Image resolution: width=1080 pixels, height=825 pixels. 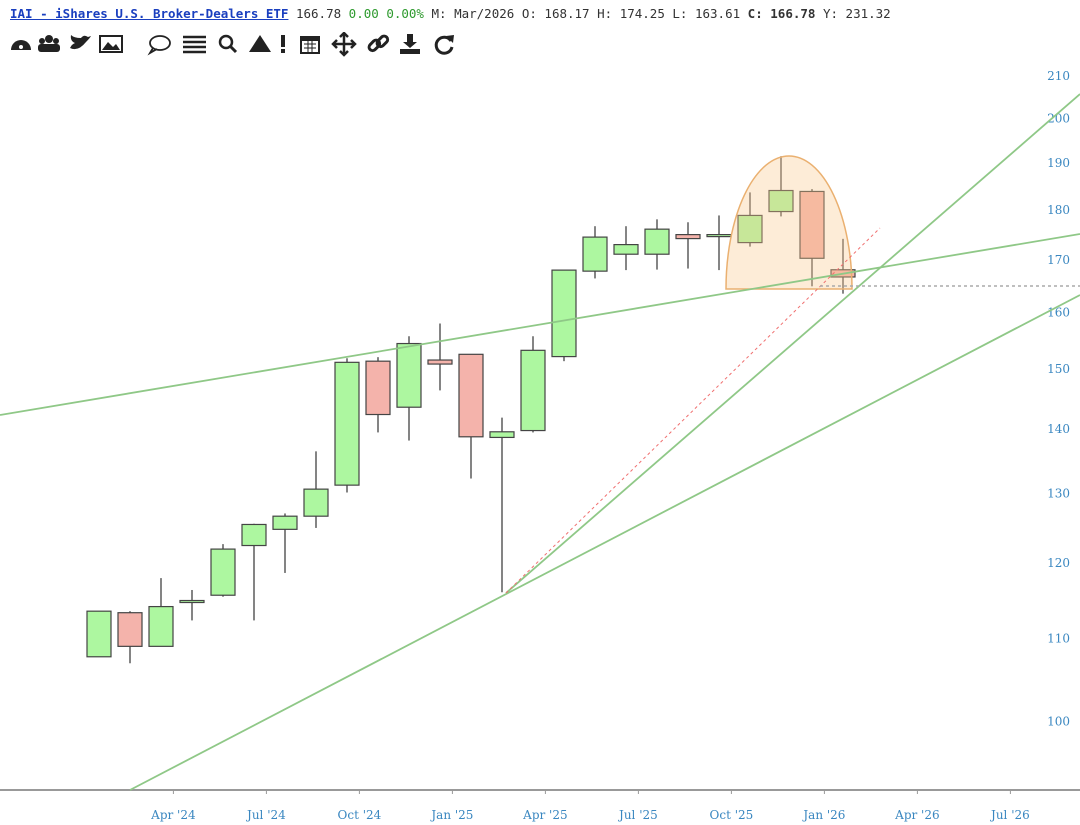 What do you see at coordinates (283, 44) in the screenshot?
I see `alert-icon` at bounding box center [283, 44].